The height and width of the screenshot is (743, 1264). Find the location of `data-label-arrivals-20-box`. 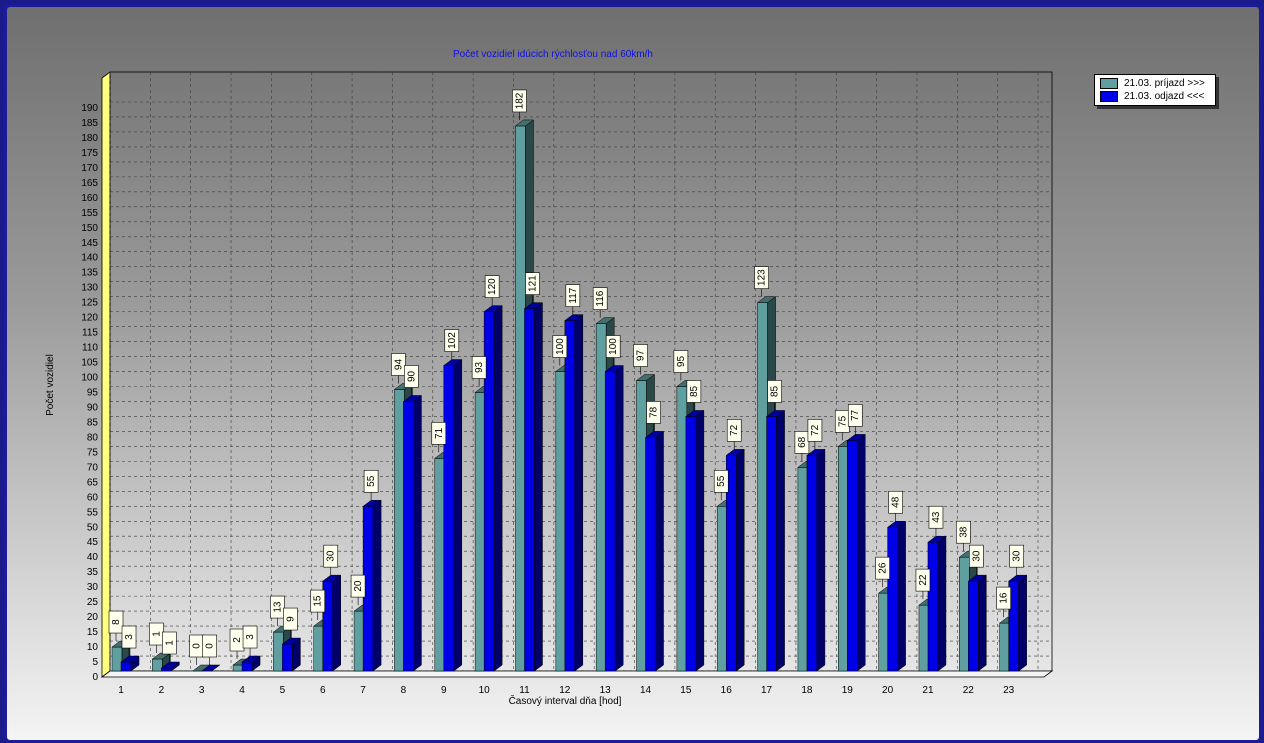

data-label-arrivals-20-box is located at coordinates (882, 568).